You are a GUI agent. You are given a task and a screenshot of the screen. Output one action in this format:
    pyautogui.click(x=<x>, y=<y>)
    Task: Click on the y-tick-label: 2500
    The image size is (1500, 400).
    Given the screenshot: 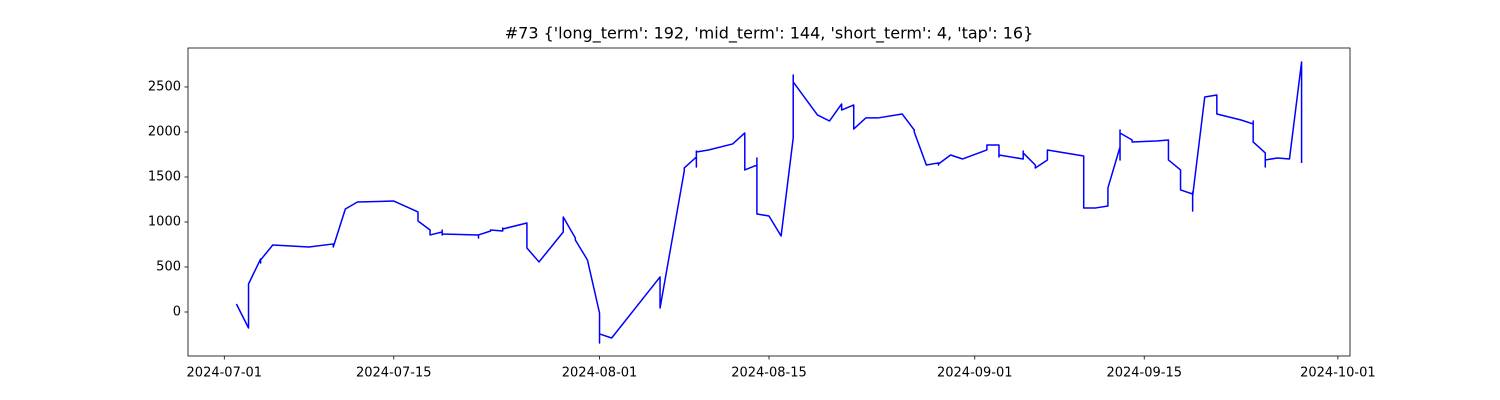 What is the action you would take?
    pyautogui.click(x=164, y=86)
    